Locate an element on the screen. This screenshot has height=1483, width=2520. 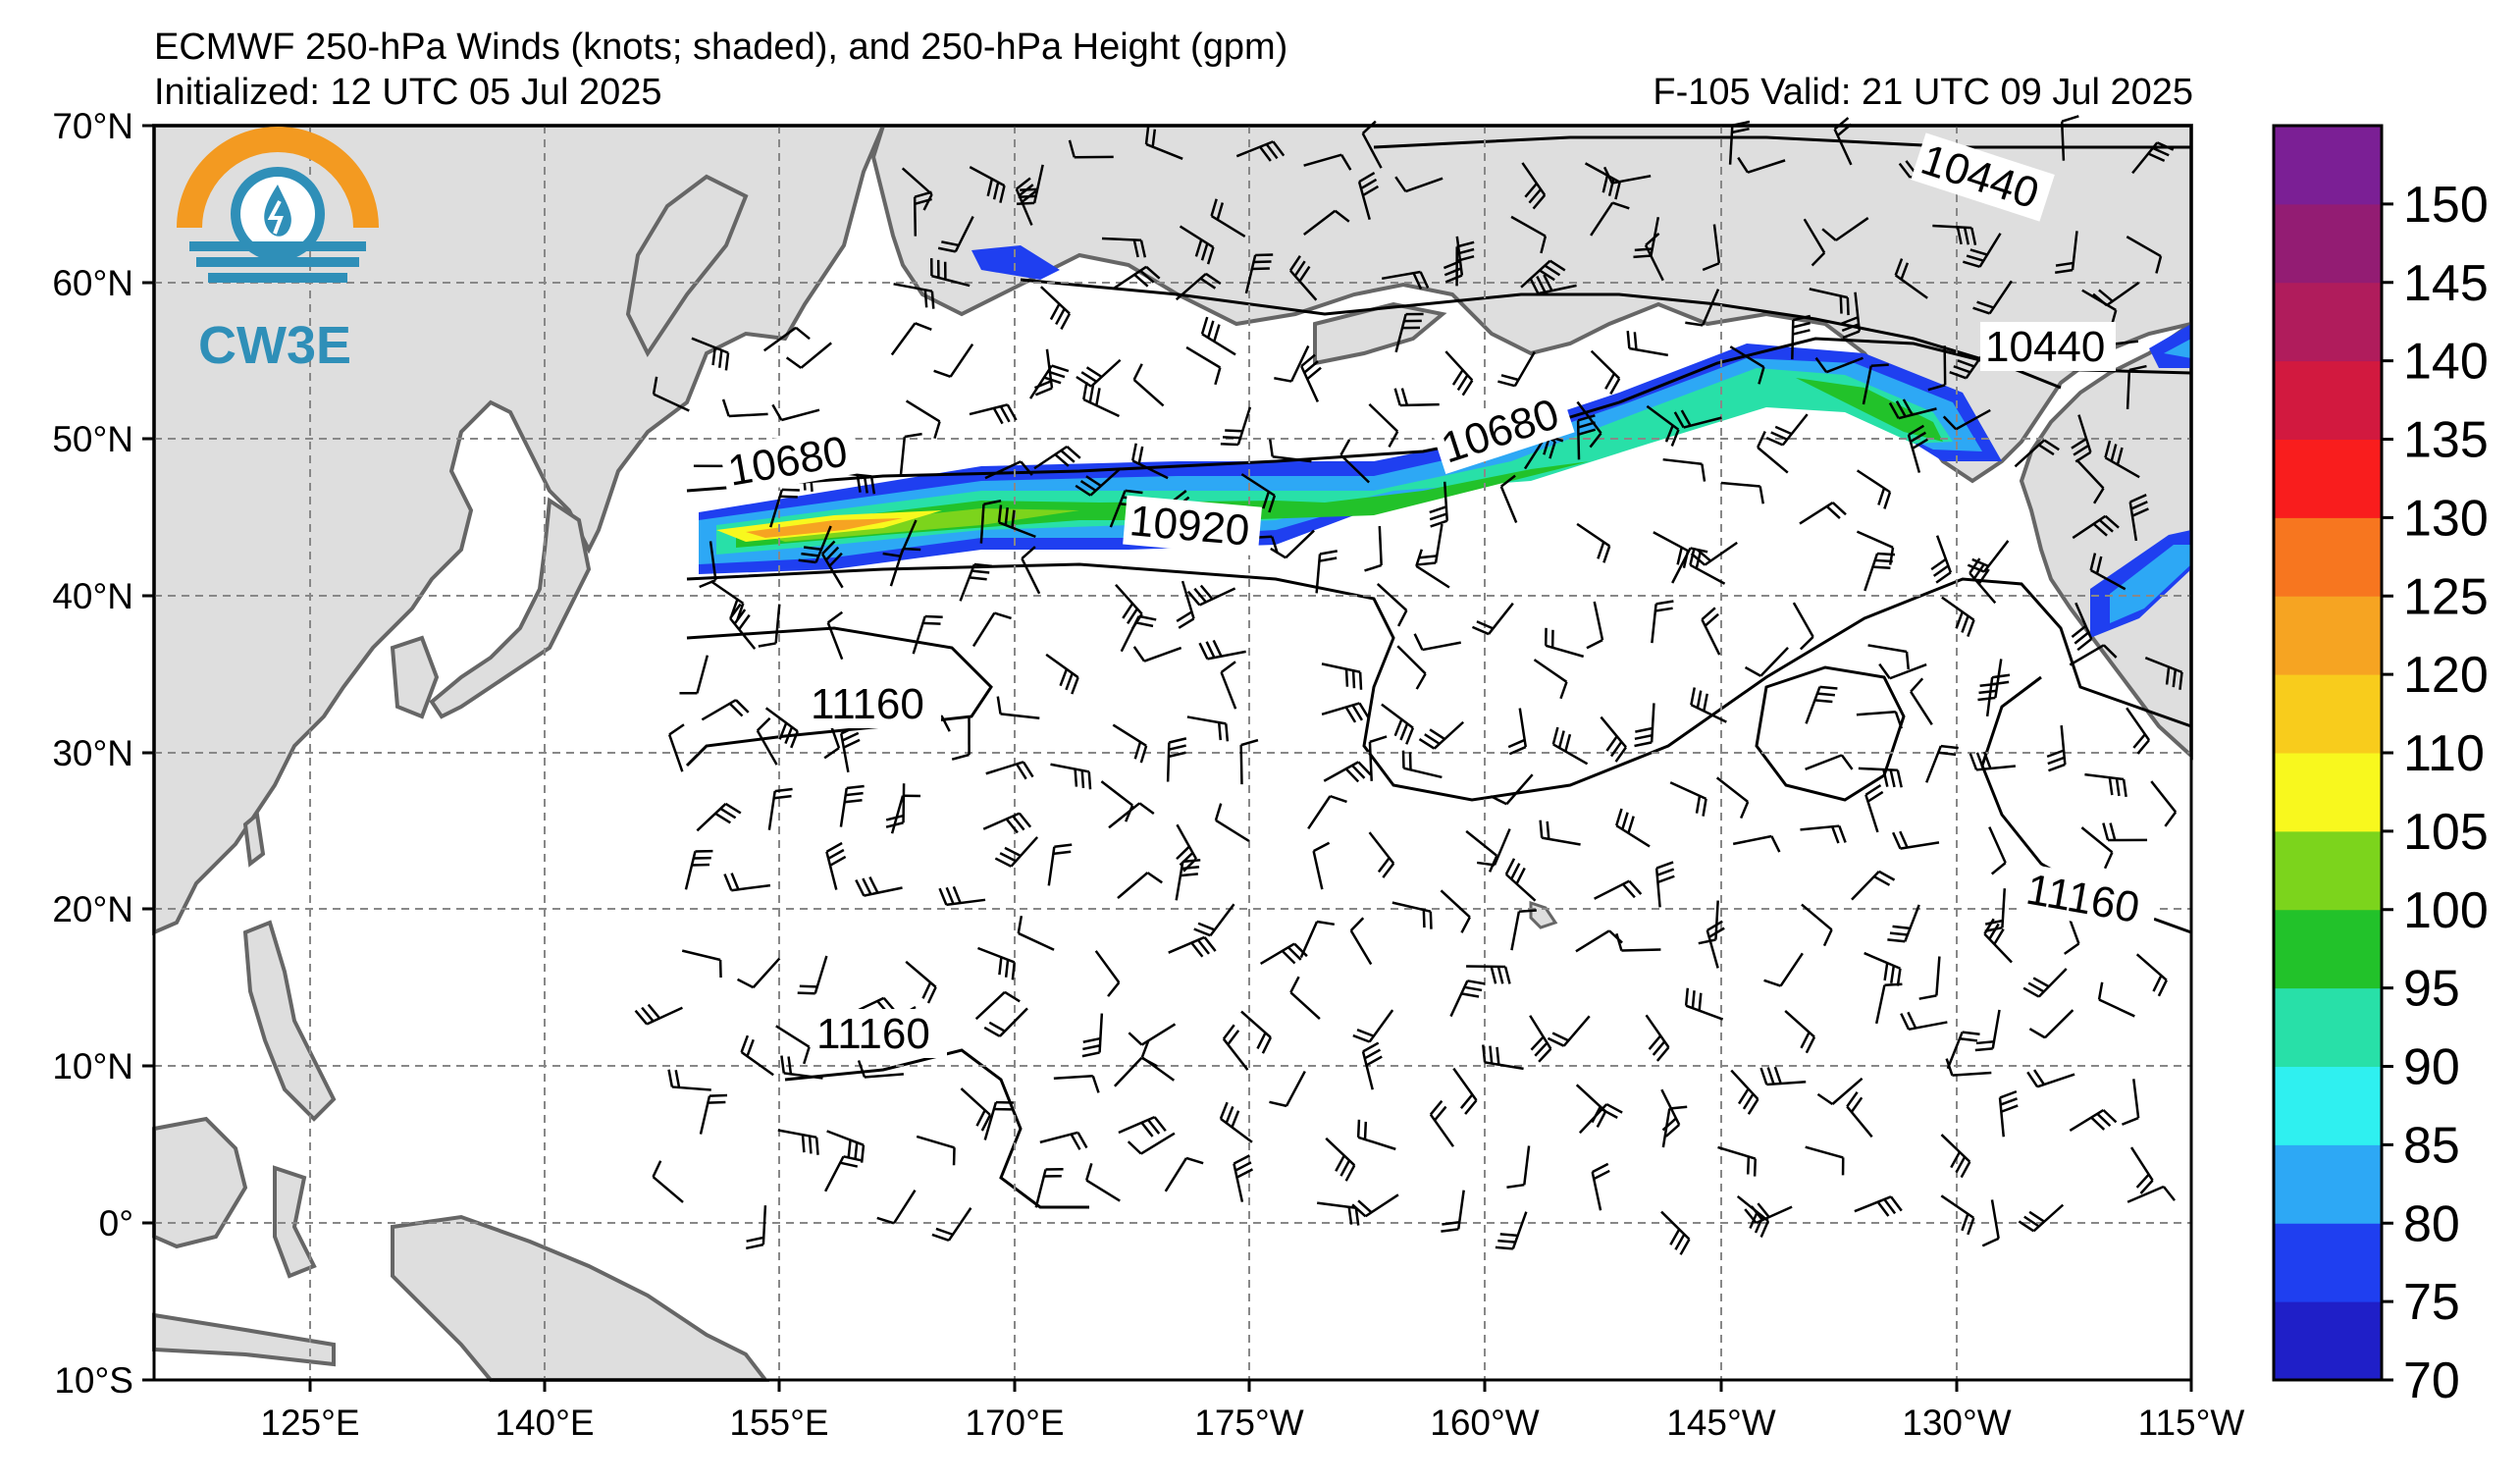
colorbar-tick-label: 75 is located at coordinates (2431, 1302).